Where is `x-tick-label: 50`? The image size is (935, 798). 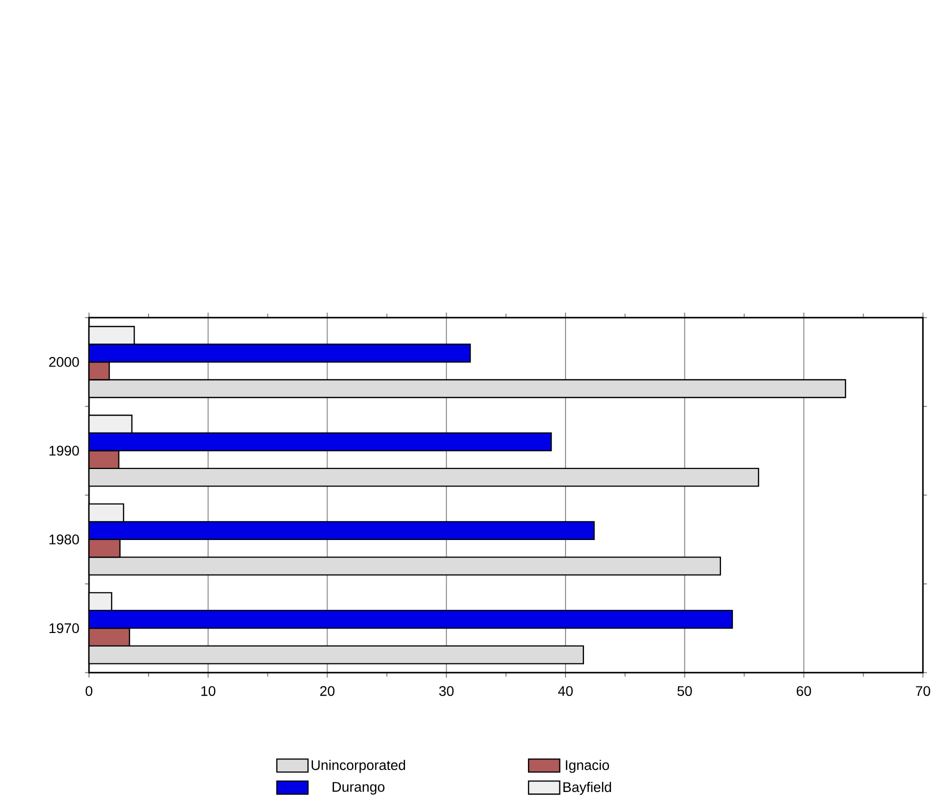
x-tick-label: 50 is located at coordinates (684, 691).